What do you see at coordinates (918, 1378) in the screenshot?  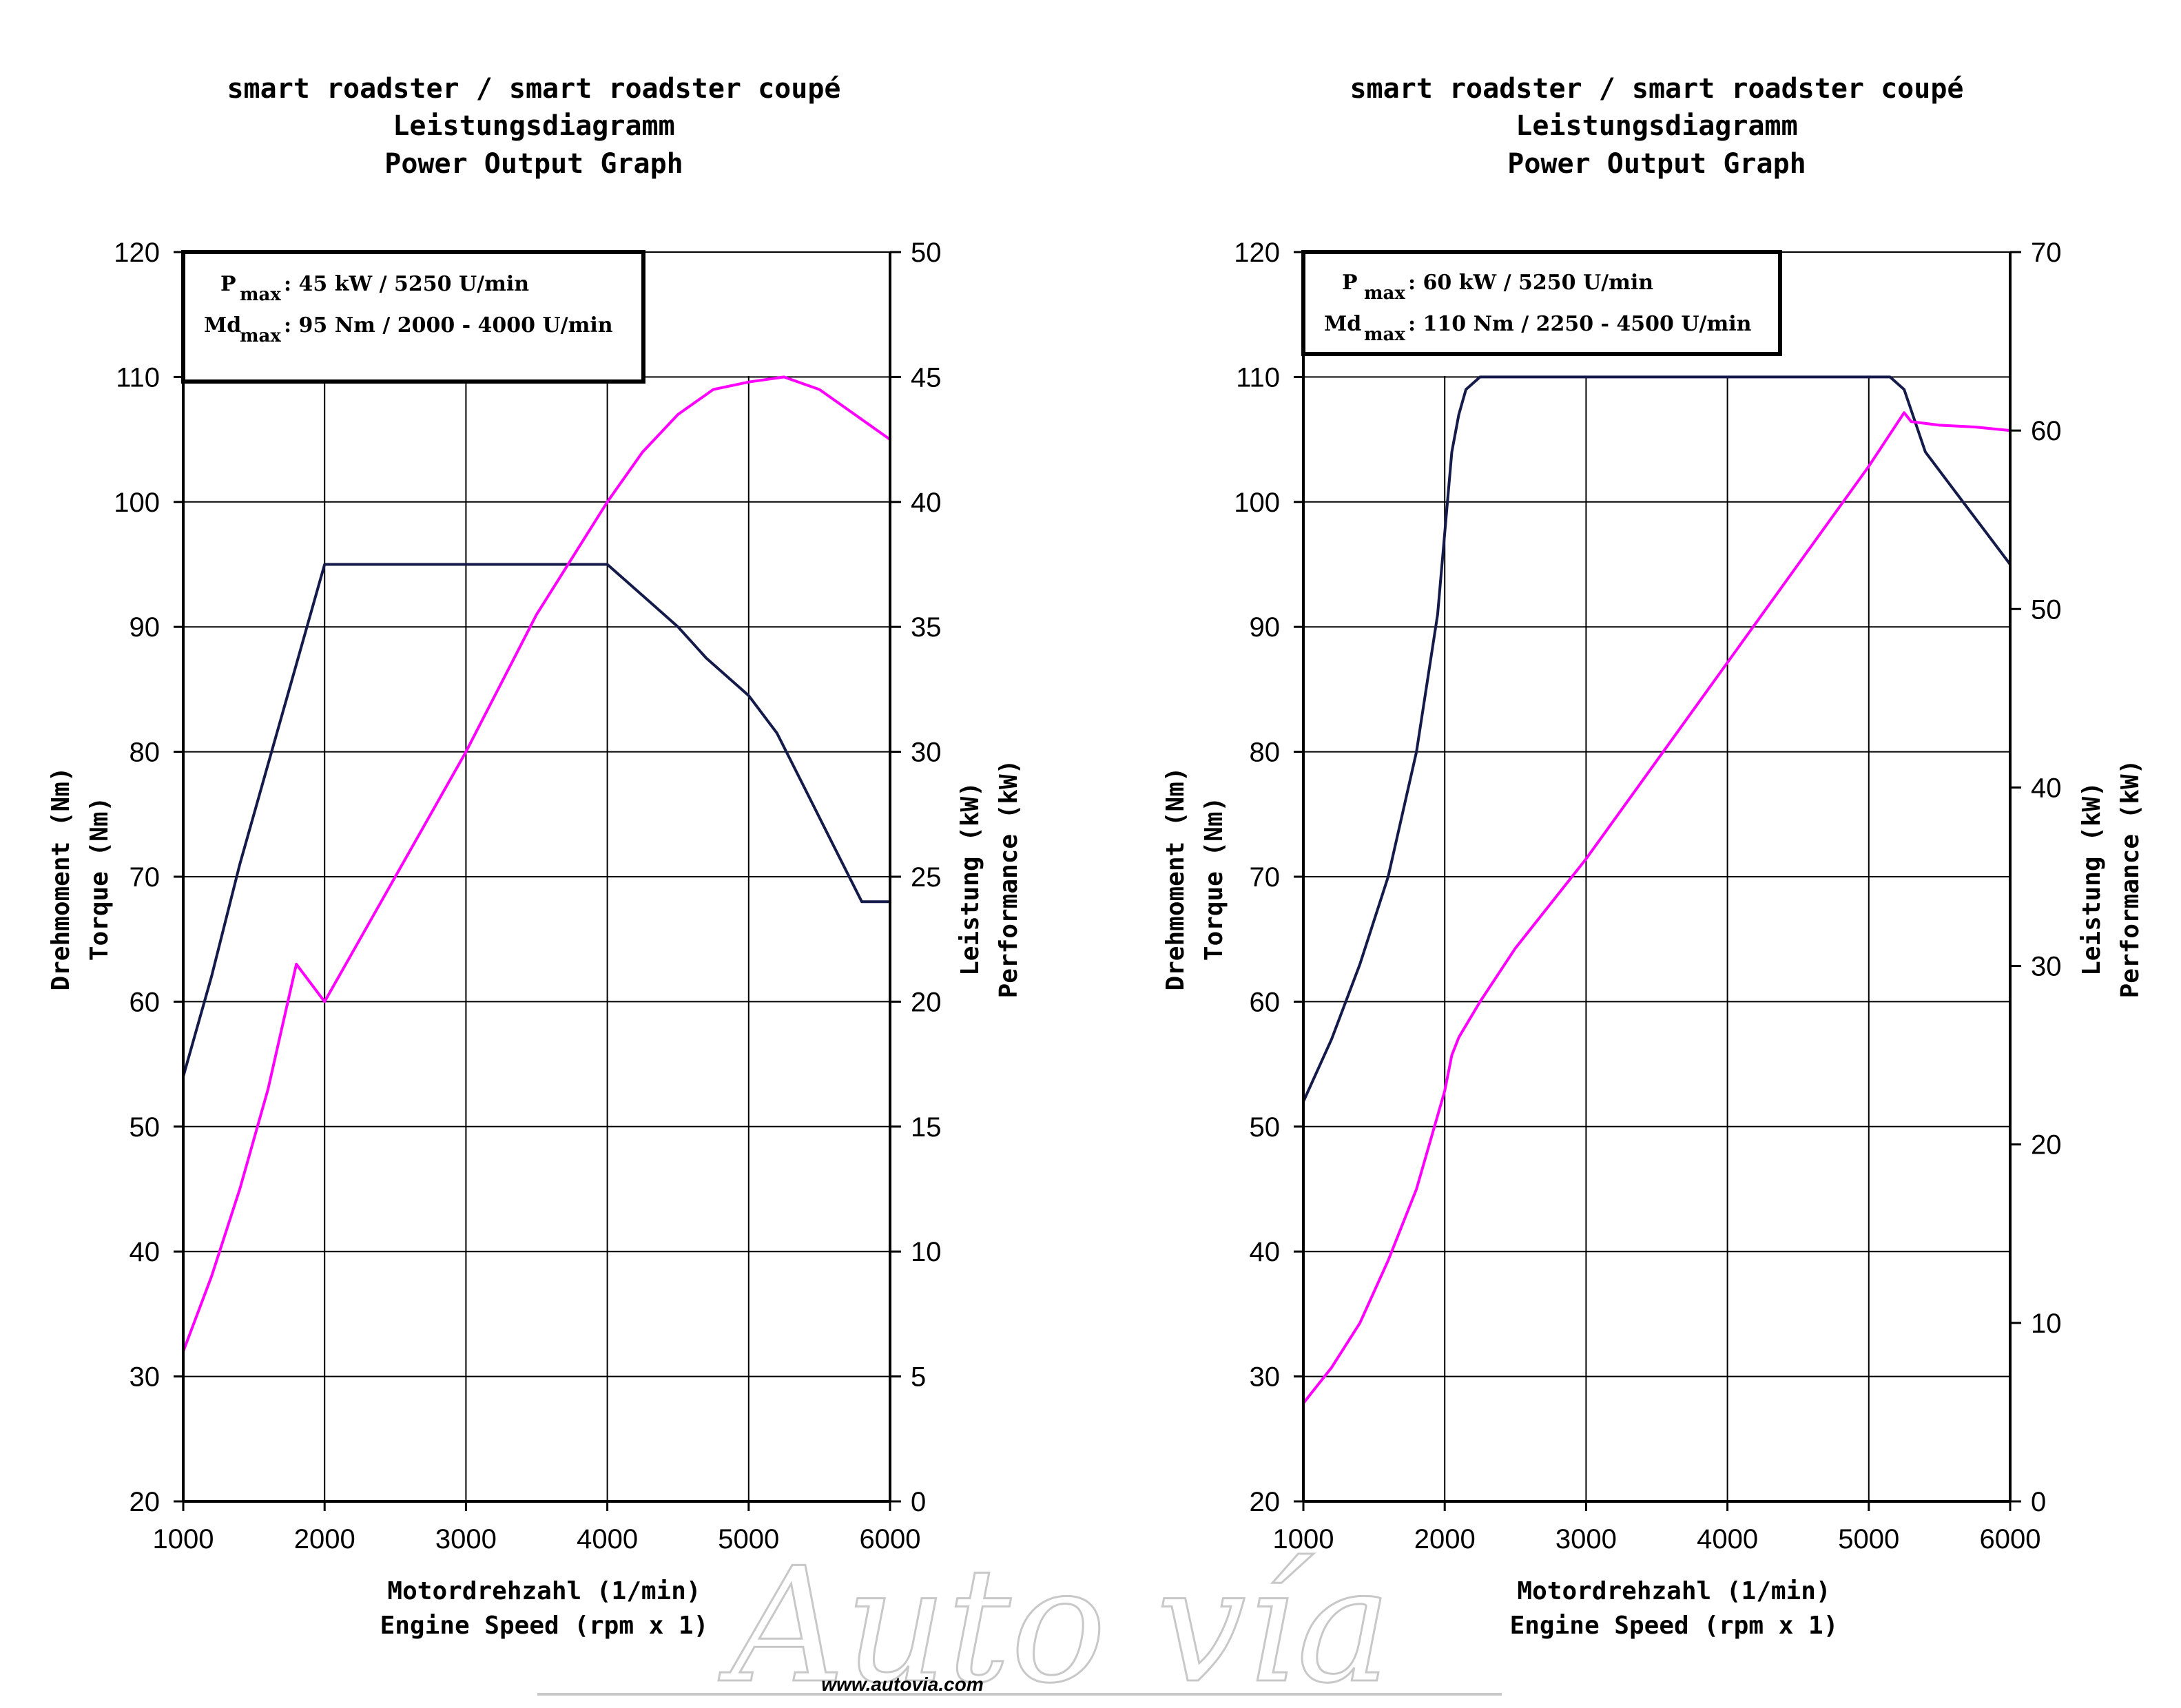 I see `y-right-tick-label: 5` at bounding box center [918, 1378].